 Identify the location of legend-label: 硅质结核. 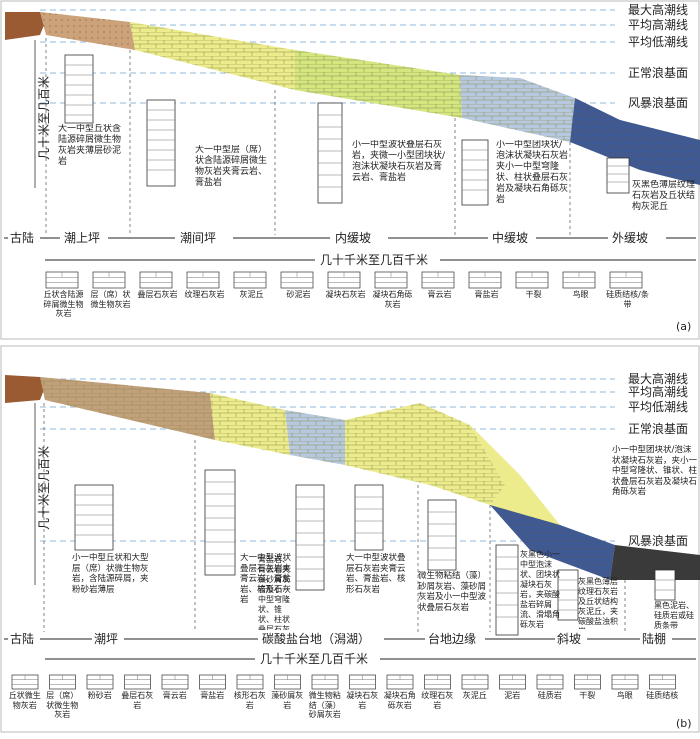
(662, 695).